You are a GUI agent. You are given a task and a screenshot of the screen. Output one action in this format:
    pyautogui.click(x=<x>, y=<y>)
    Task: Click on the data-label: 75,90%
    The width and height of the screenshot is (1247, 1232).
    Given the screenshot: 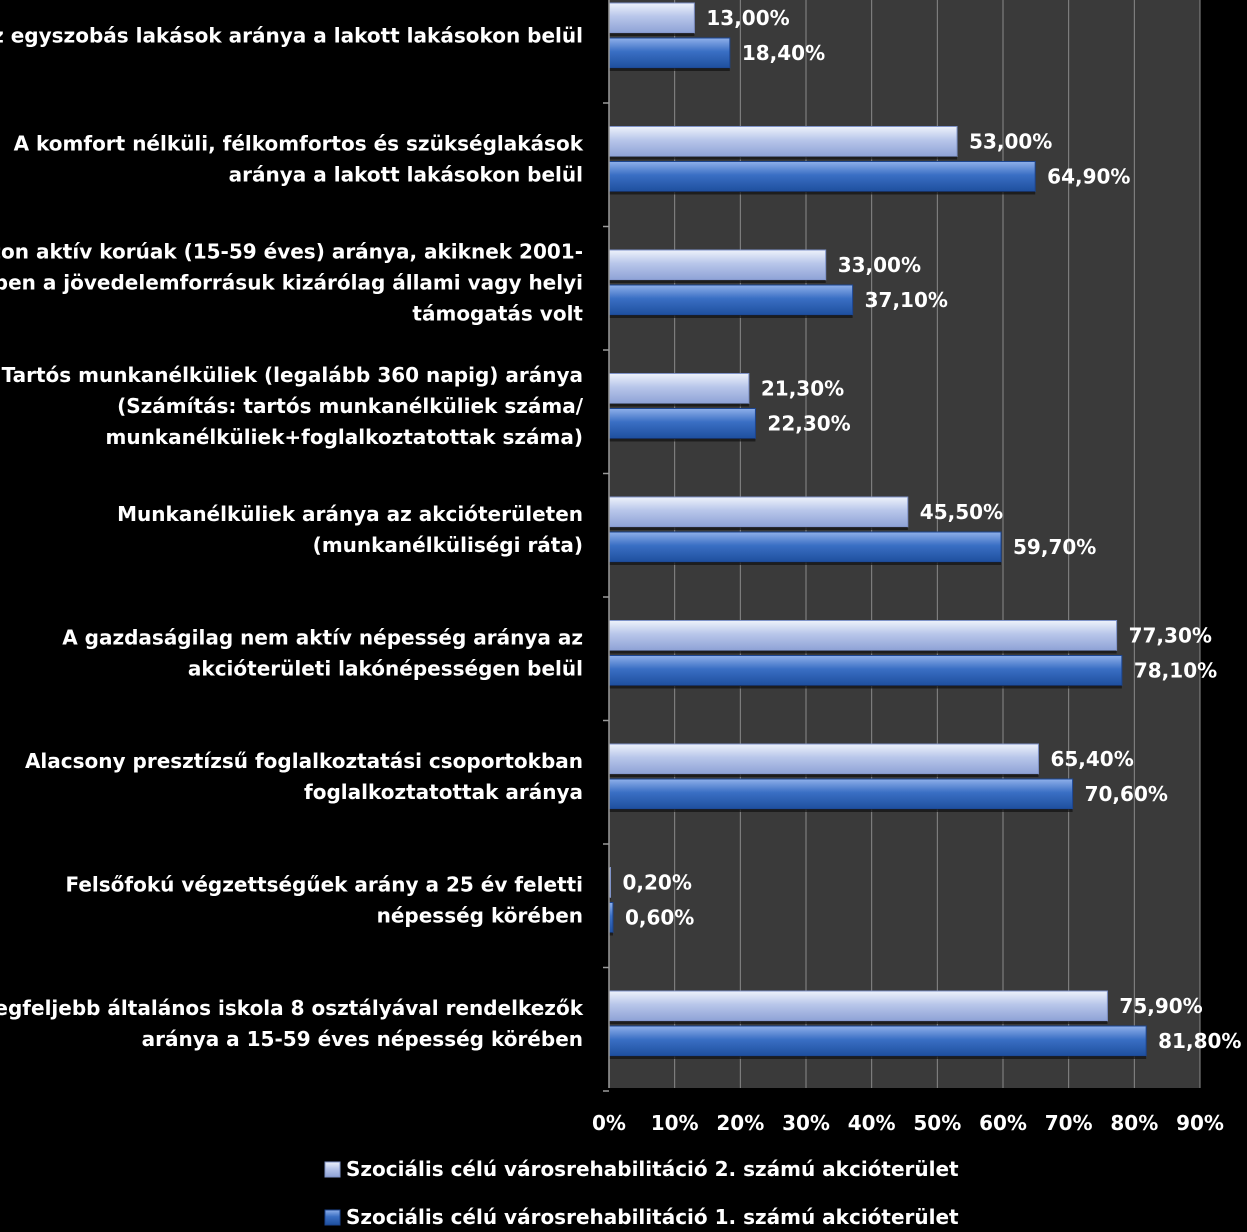 What is the action you would take?
    pyautogui.click(x=1160, y=1006)
    